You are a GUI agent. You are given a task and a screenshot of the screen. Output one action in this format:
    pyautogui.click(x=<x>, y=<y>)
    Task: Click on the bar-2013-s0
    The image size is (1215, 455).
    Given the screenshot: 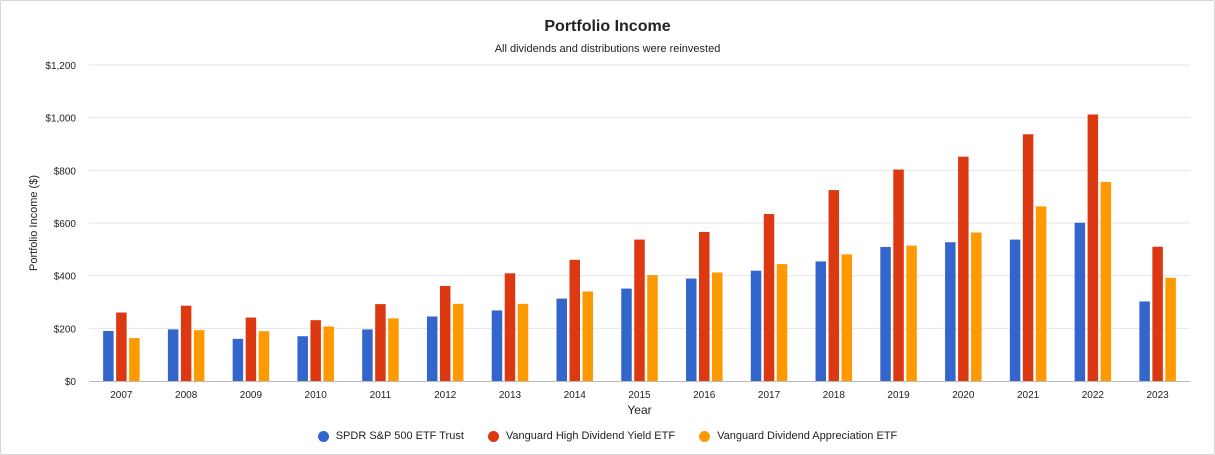 What is the action you would take?
    pyautogui.click(x=497, y=345)
    